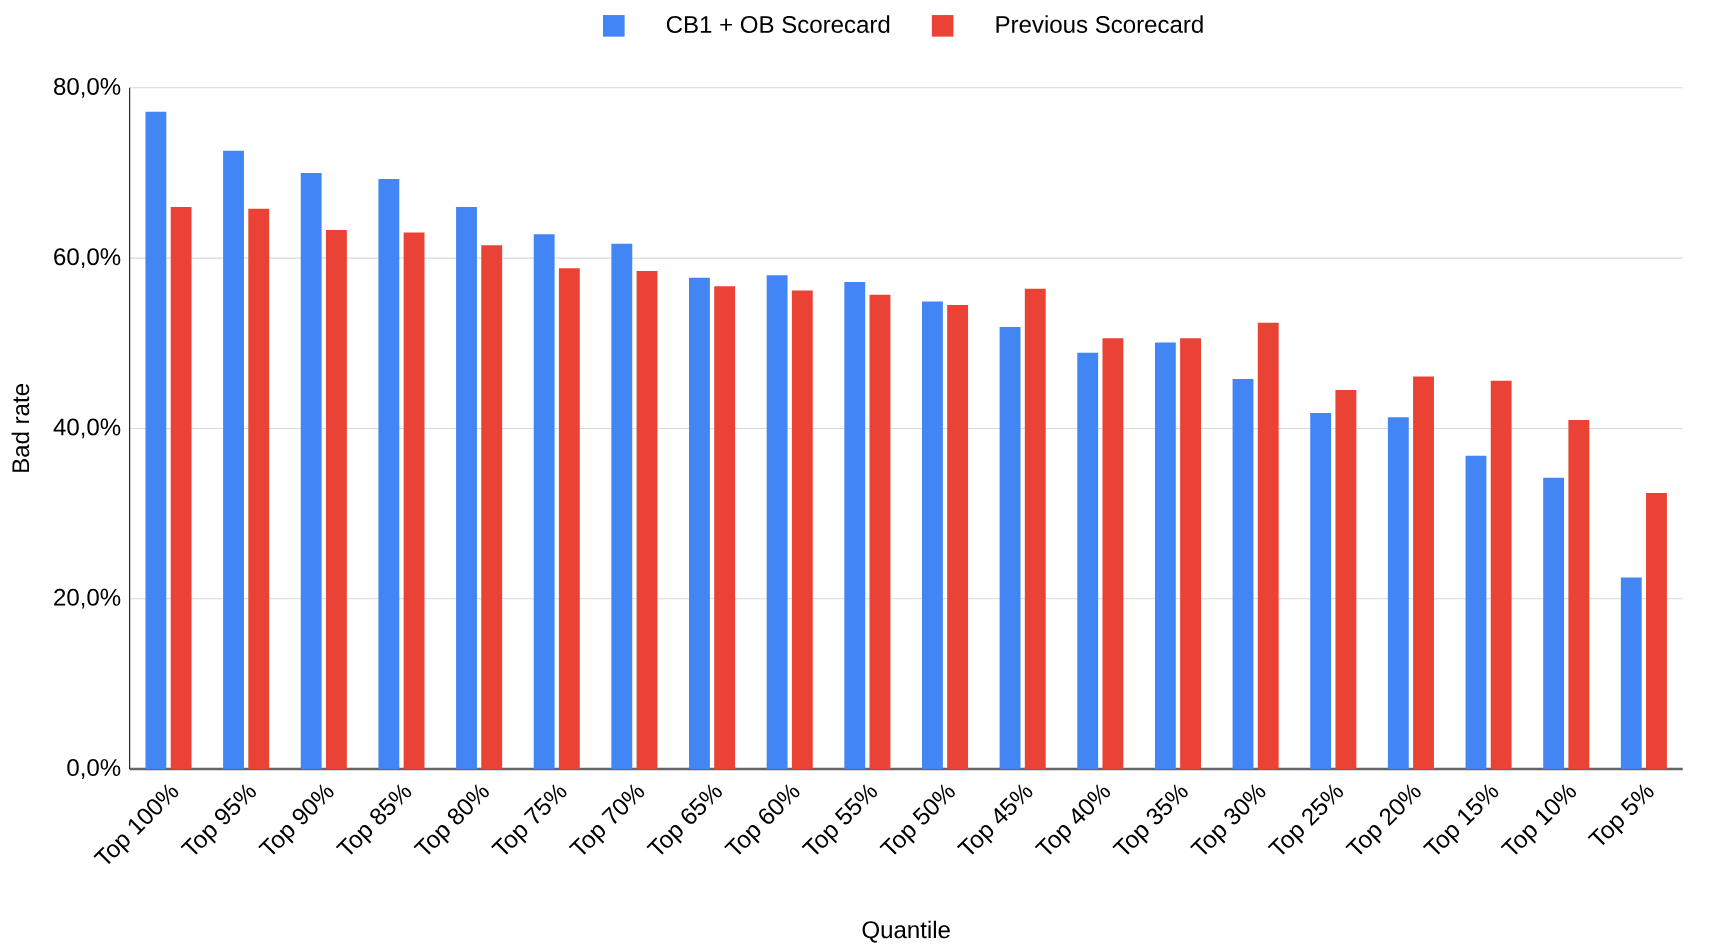 Image resolution: width=1728 pixels, height=944 pixels. What do you see at coordinates (87, 87) in the screenshot?
I see `y-tick-label: 80,0%` at bounding box center [87, 87].